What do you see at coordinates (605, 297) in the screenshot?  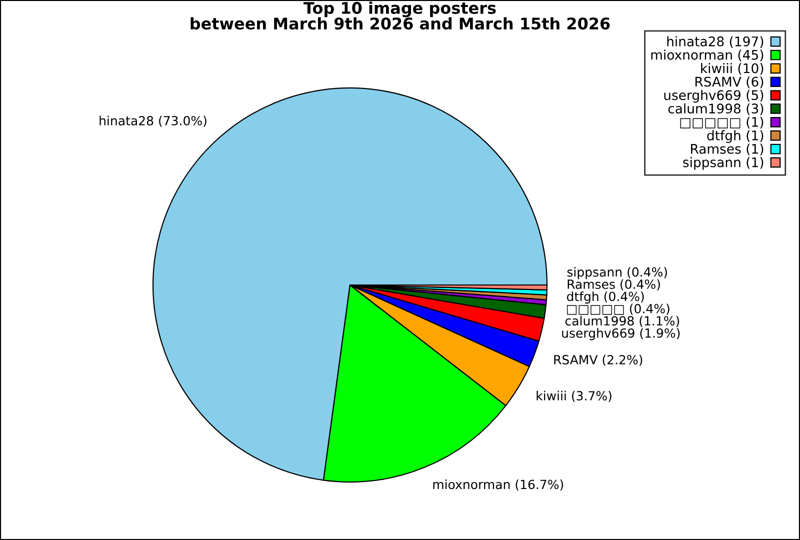 I see `data-label: dtfgh (0.4%)` at bounding box center [605, 297].